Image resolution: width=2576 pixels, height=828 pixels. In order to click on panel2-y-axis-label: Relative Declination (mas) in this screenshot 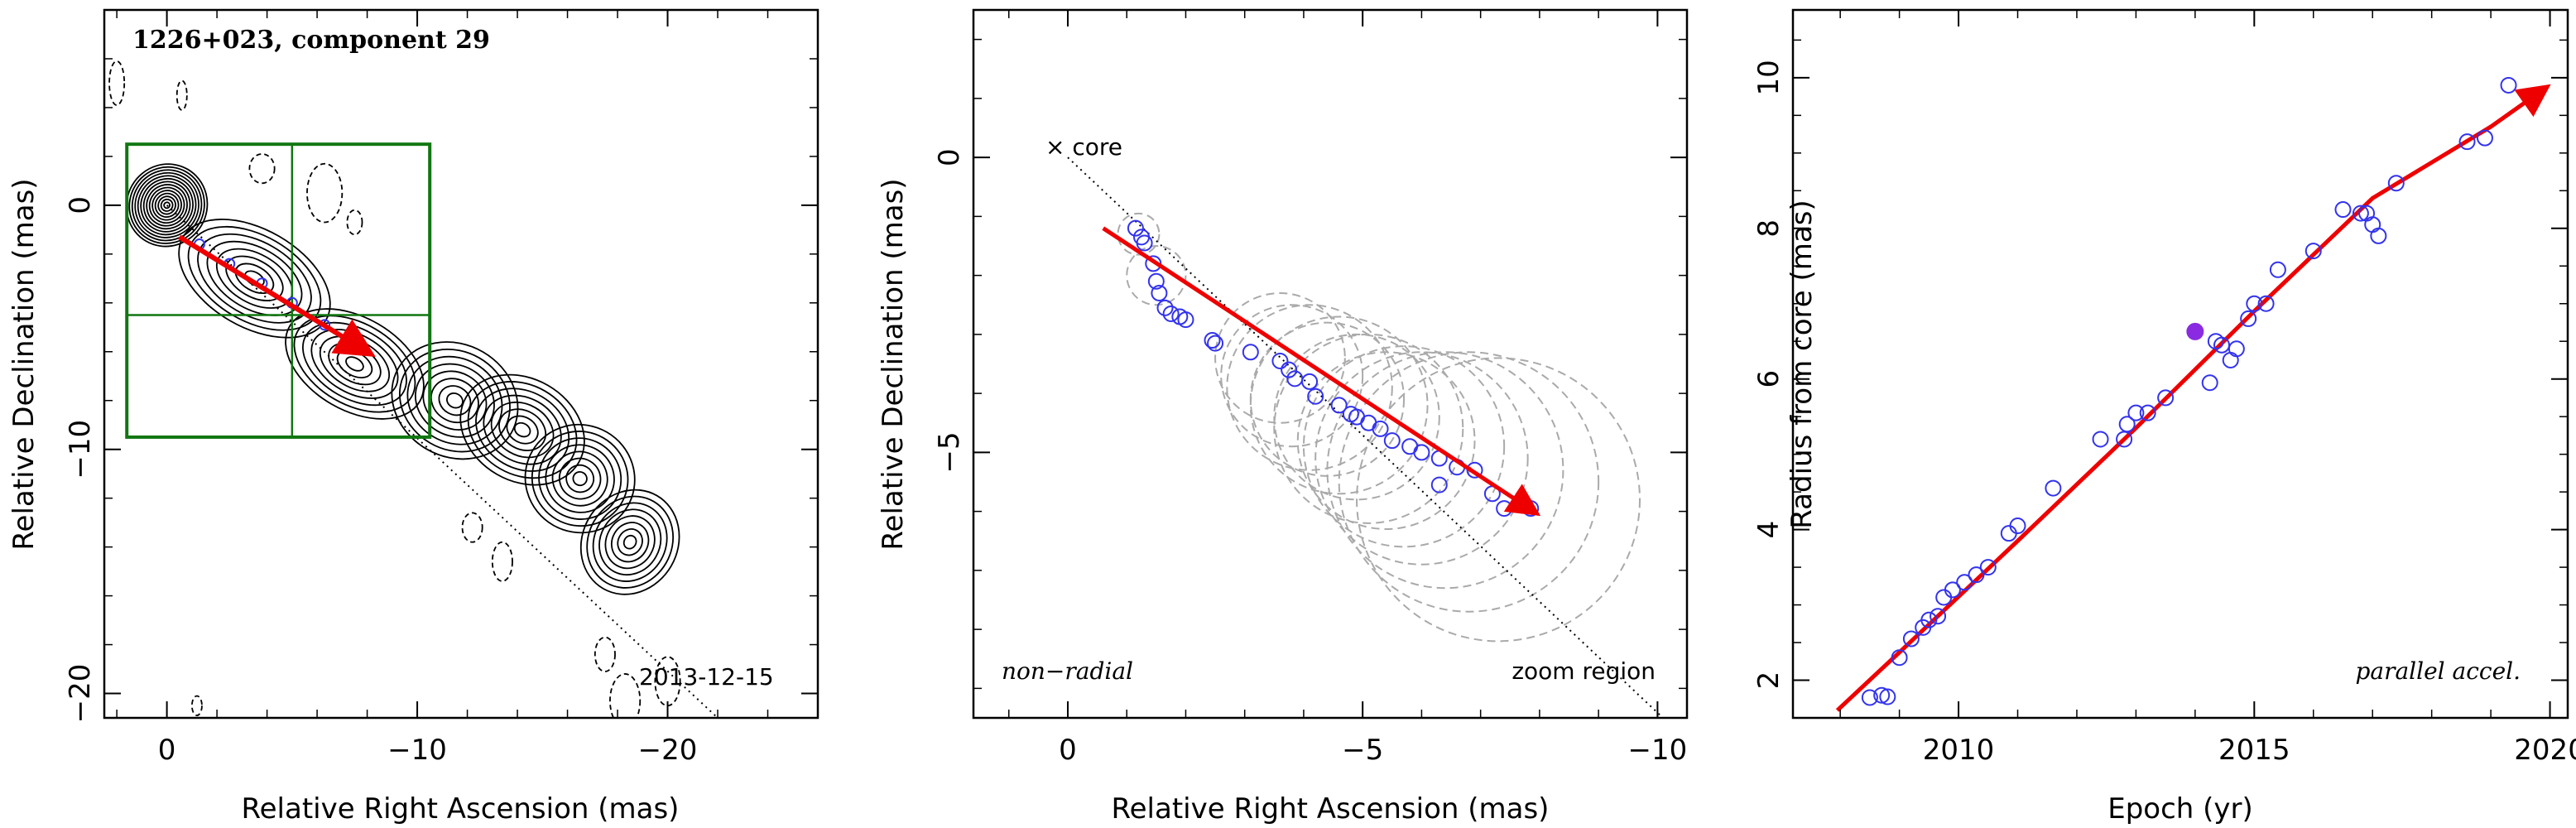, I will do `click(893, 364)`.